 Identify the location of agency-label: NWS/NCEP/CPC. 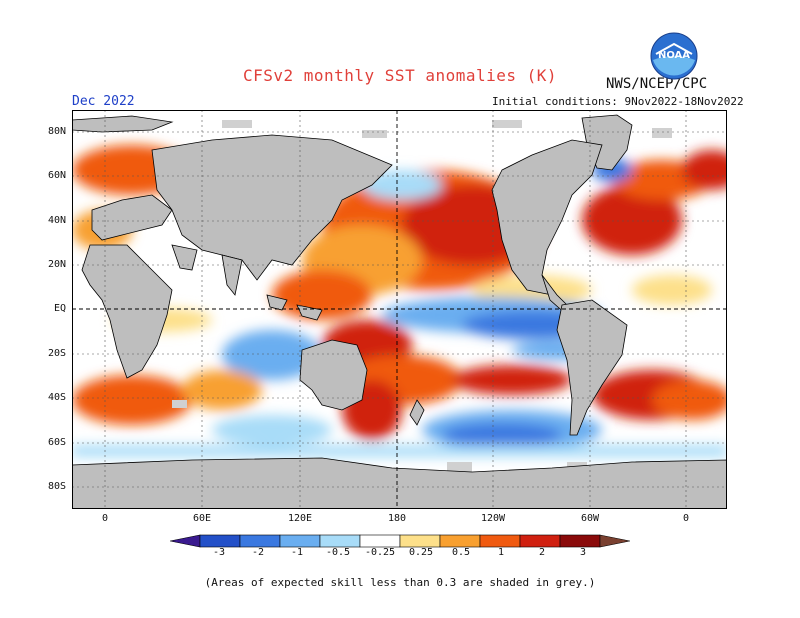
(657, 84).